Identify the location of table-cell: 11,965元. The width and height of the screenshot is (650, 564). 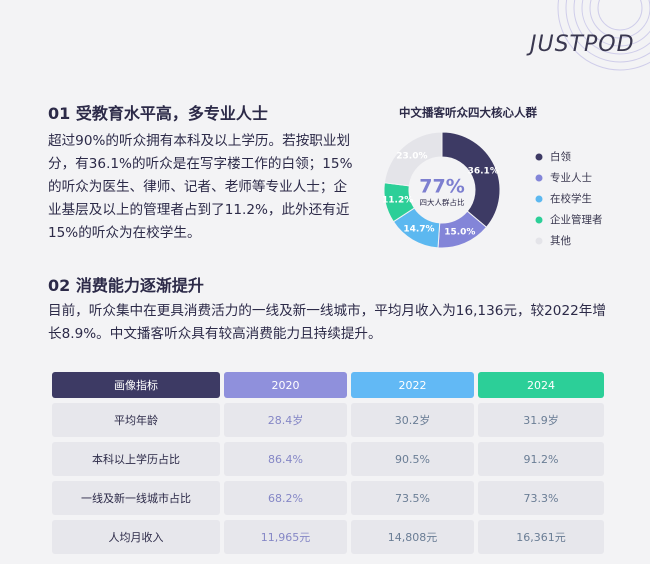
(285, 537).